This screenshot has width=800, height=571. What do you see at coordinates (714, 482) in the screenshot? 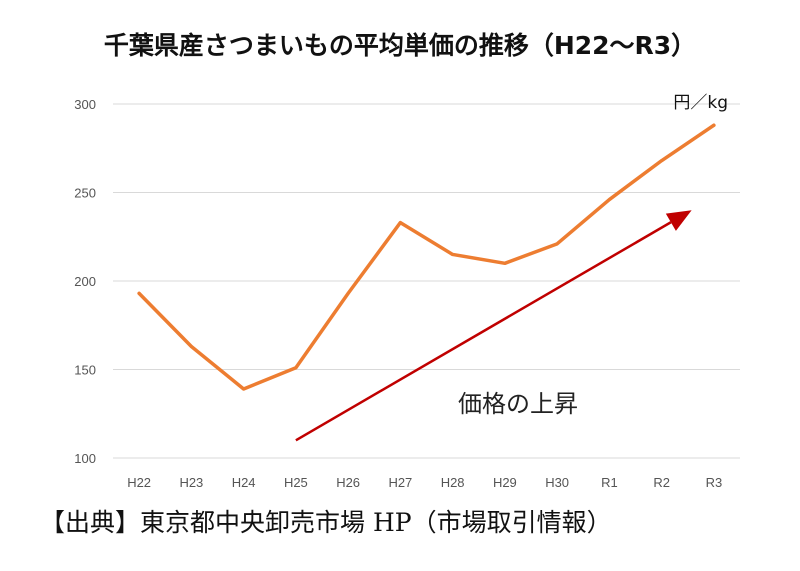
I see `x-tick-label: R3` at bounding box center [714, 482].